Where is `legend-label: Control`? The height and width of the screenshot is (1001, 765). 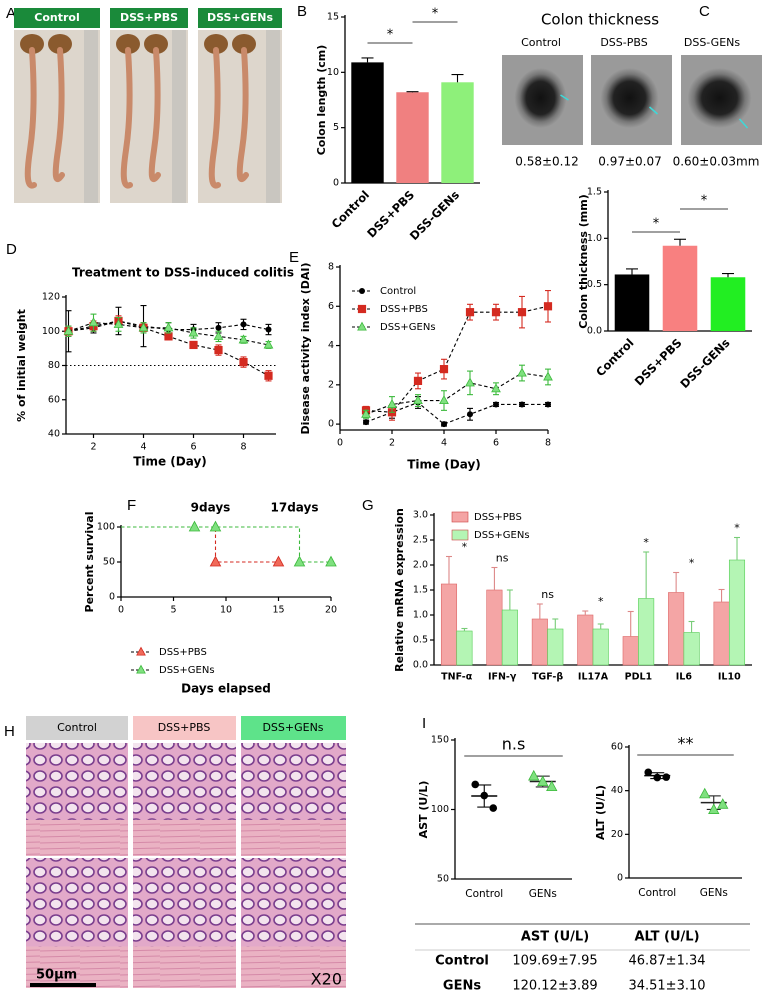
legend-label: Control is located at coordinates (398, 291).